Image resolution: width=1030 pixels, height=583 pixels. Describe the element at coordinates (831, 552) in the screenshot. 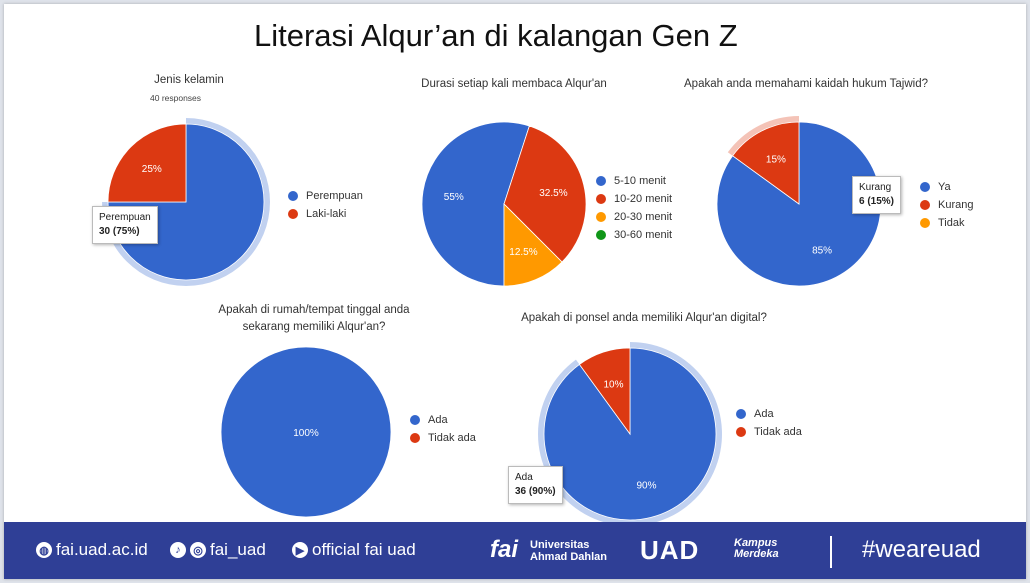

I see `footer-divider` at that location.